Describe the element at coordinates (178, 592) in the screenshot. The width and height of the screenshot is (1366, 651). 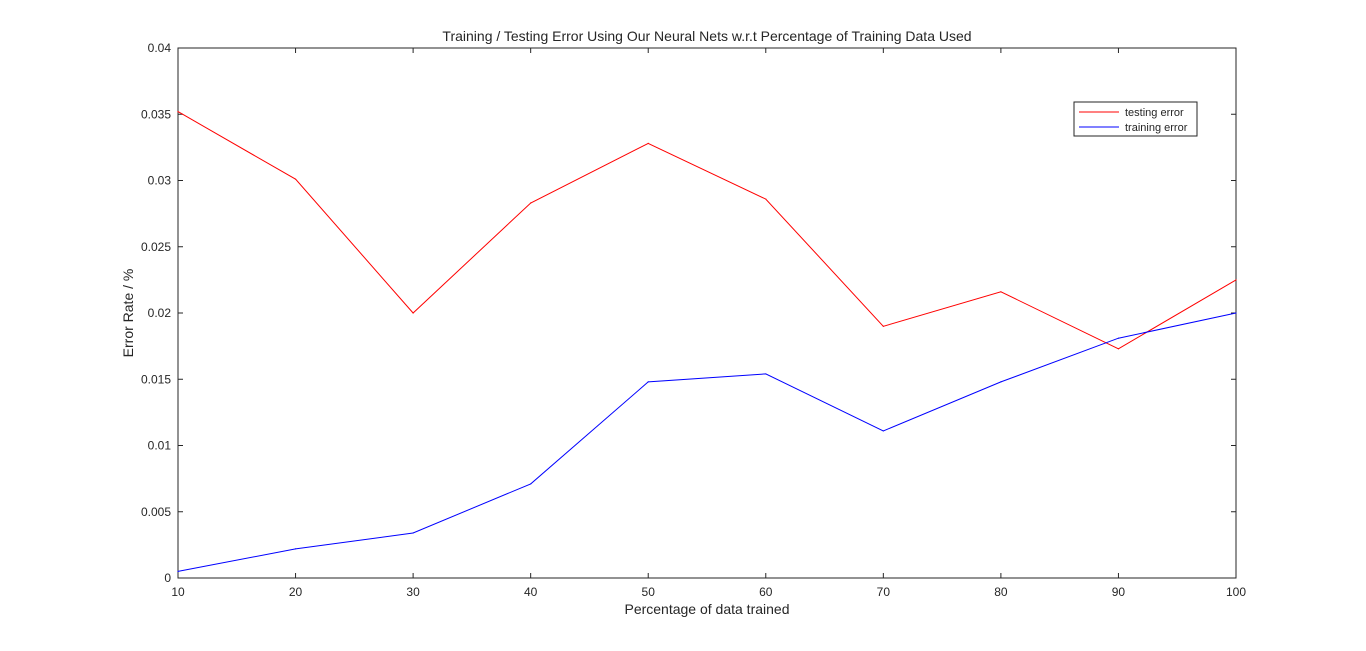
I see `x-tick-label: 10` at that location.